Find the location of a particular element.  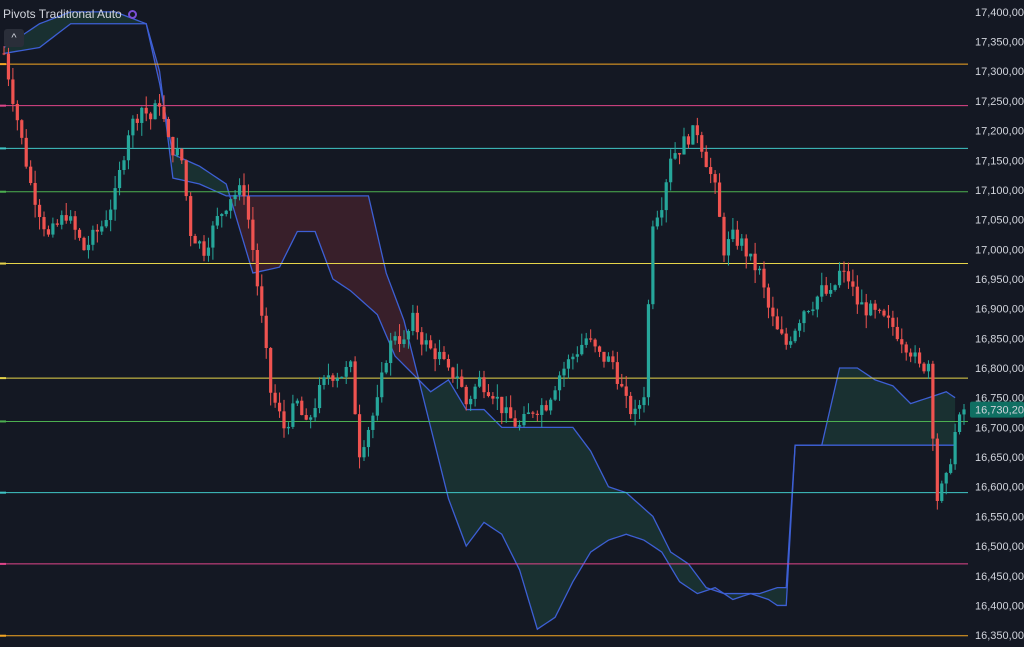

y-tick-label: 17,100,00 is located at coordinates (999, 191).